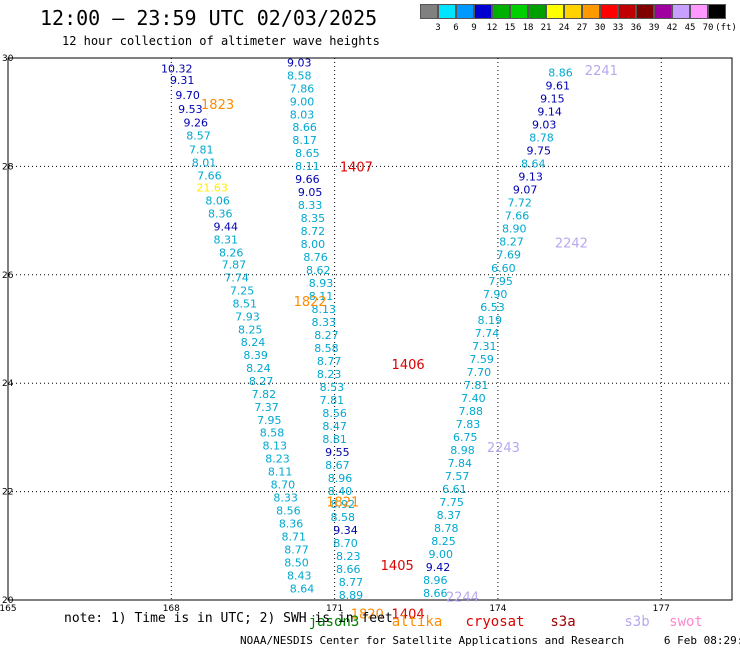 Image resolution: width=740 pixels, height=650 pixels. What do you see at coordinates (198, 136) in the screenshot?
I see `wave-height-label: 8.57` at bounding box center [198, 136].